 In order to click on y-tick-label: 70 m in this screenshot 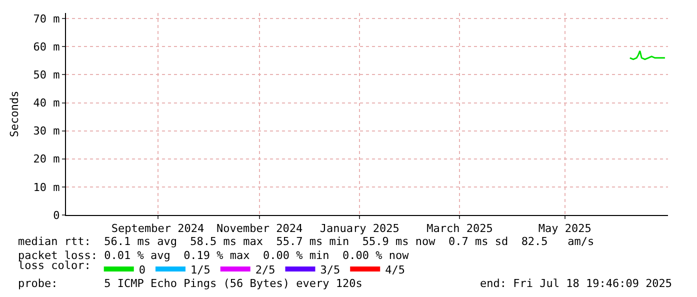, I will do `click(46, 19)`.